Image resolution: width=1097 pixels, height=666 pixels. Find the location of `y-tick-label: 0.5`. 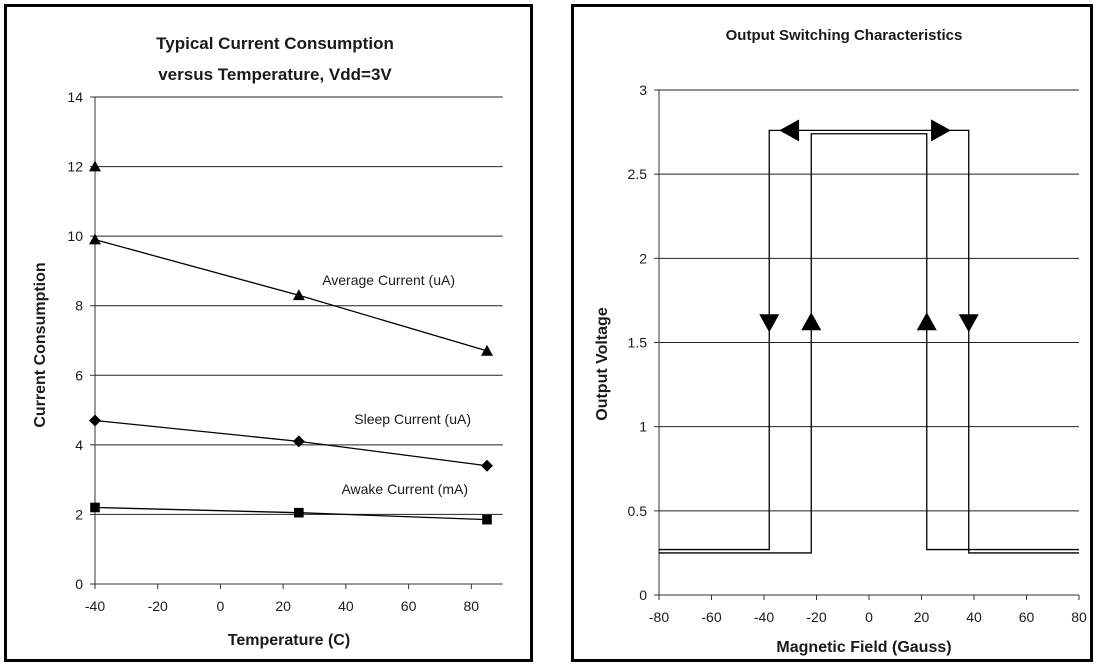

y-tick-label: 0.5 is located at coordinates (638, 511).